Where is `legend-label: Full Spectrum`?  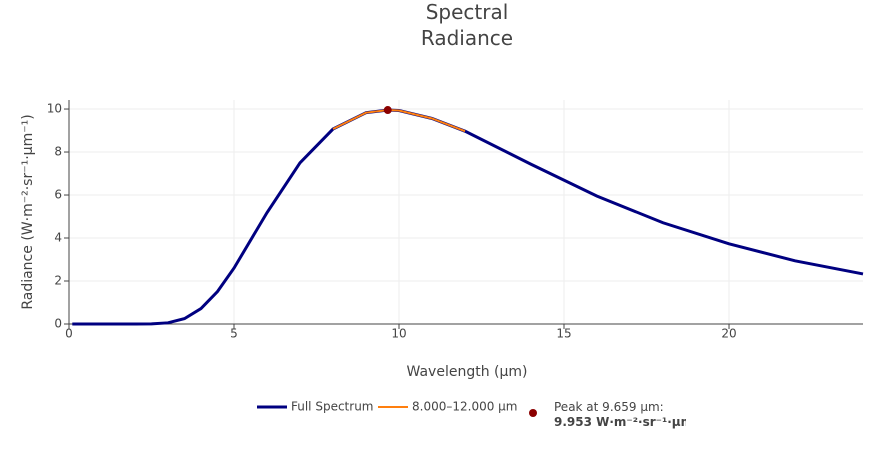
legend-label: Full Spectrum is located at coordinates (332, 407).